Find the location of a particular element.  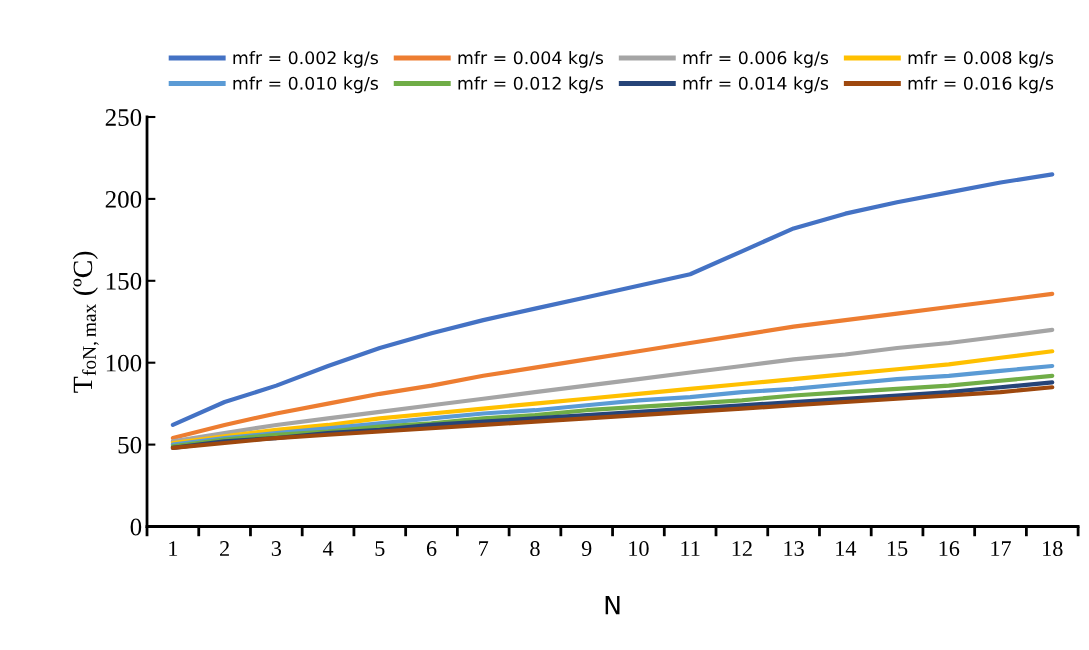

legend-label: mfr = 0.006 kg/s is located at coordinates (756, 59).